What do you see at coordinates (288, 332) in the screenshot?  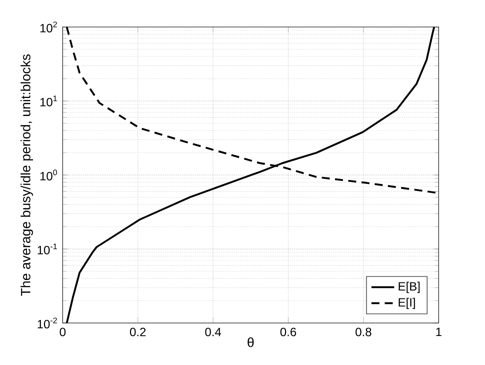 I see `x-tick-label: 0.6` at bounding box center [288, 332].